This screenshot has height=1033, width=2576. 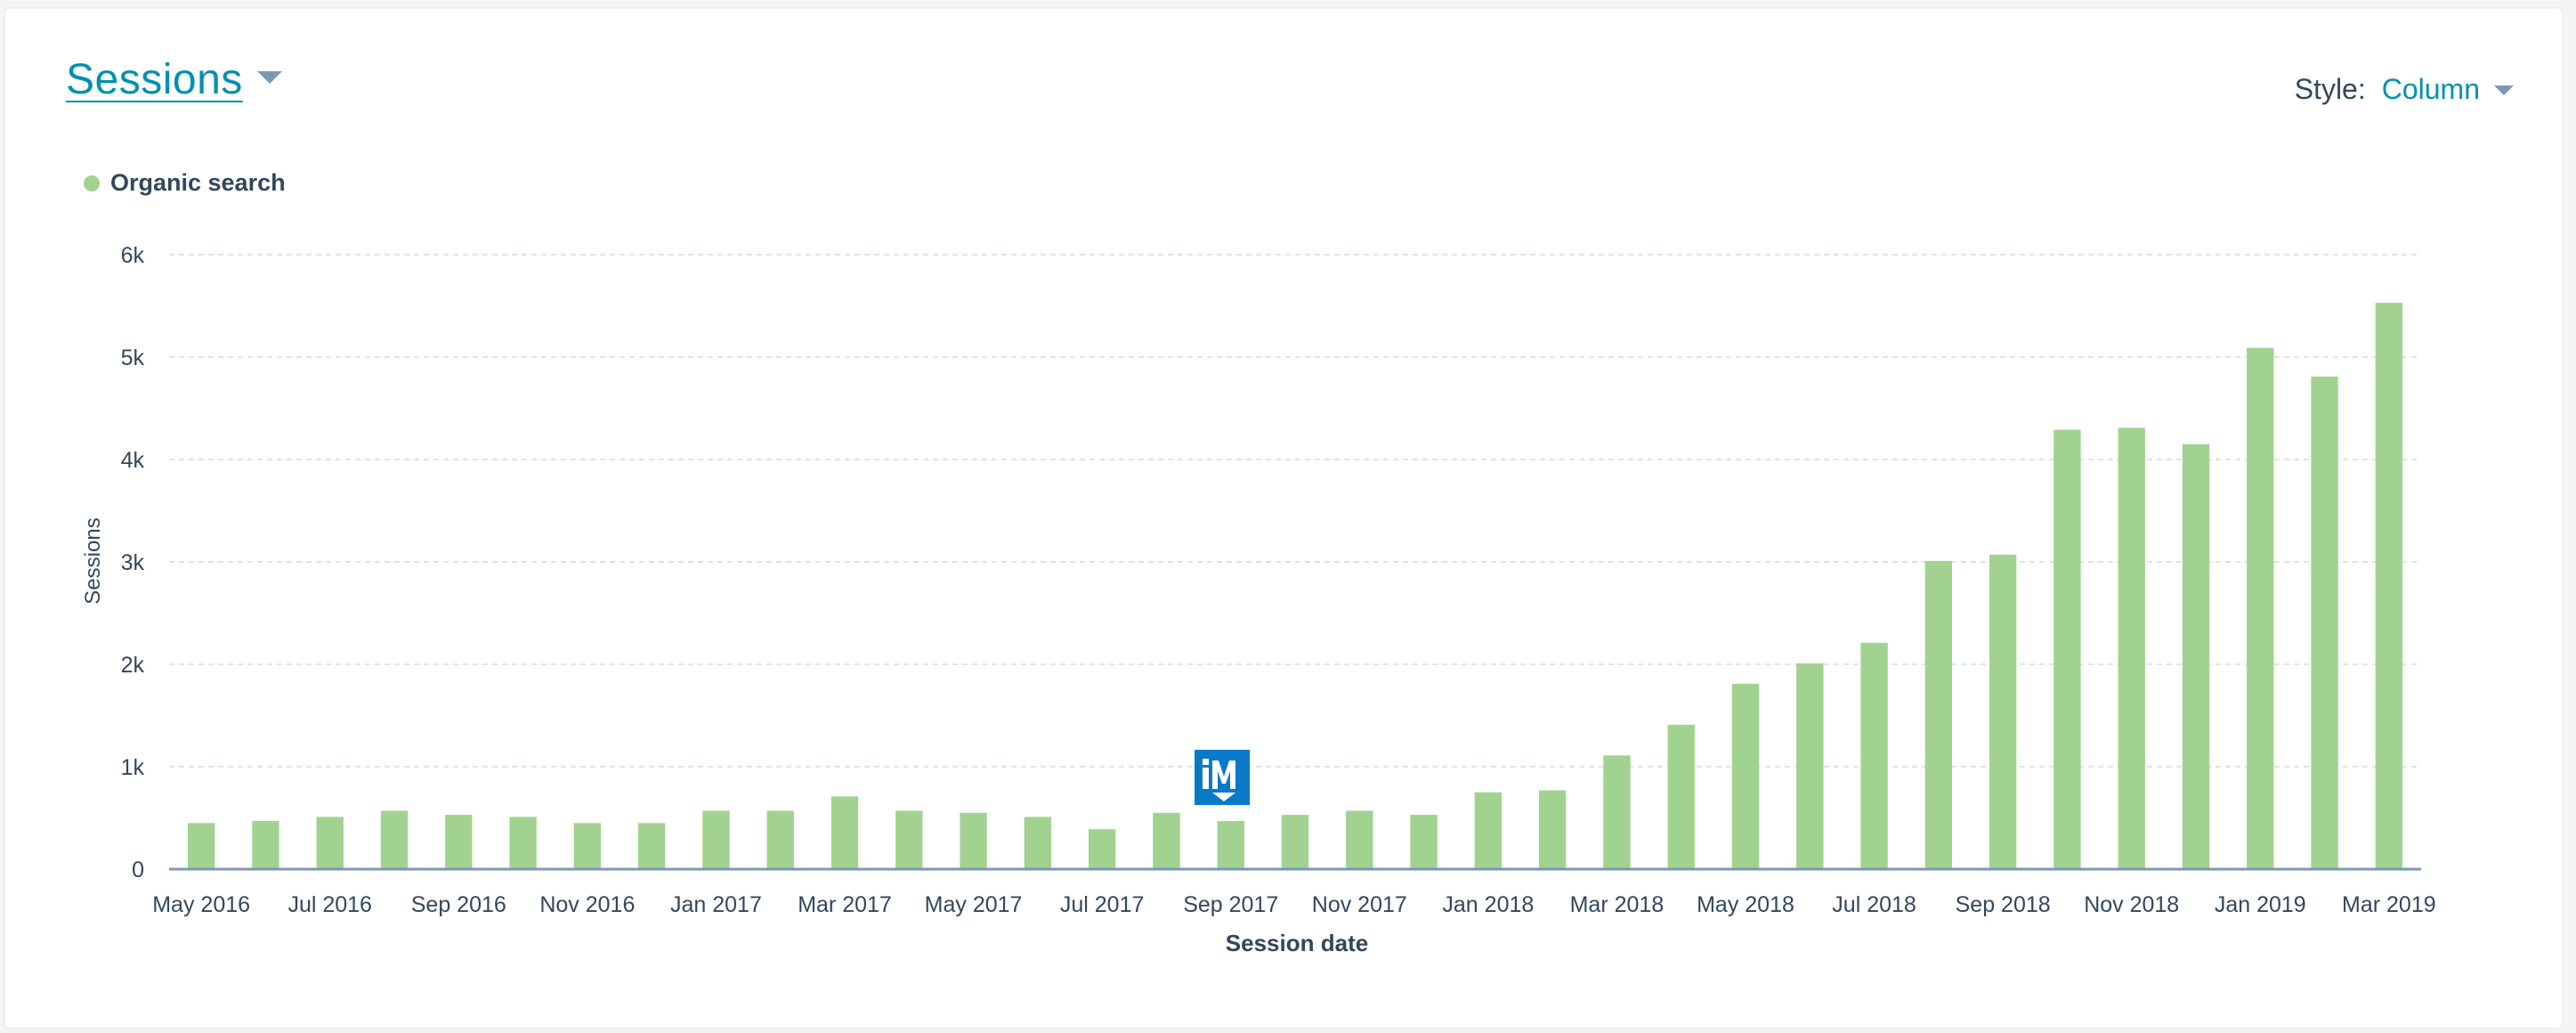 I want to click on x-tick-label: Sep 2018, so click(x=2004, y=904).